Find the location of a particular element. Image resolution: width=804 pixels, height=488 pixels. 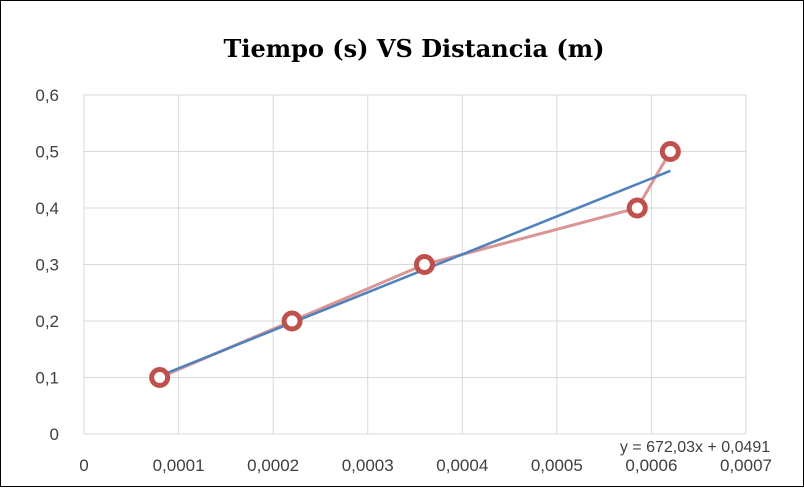

y-tick-label: 0,2 is located at coordinates (47, 321).